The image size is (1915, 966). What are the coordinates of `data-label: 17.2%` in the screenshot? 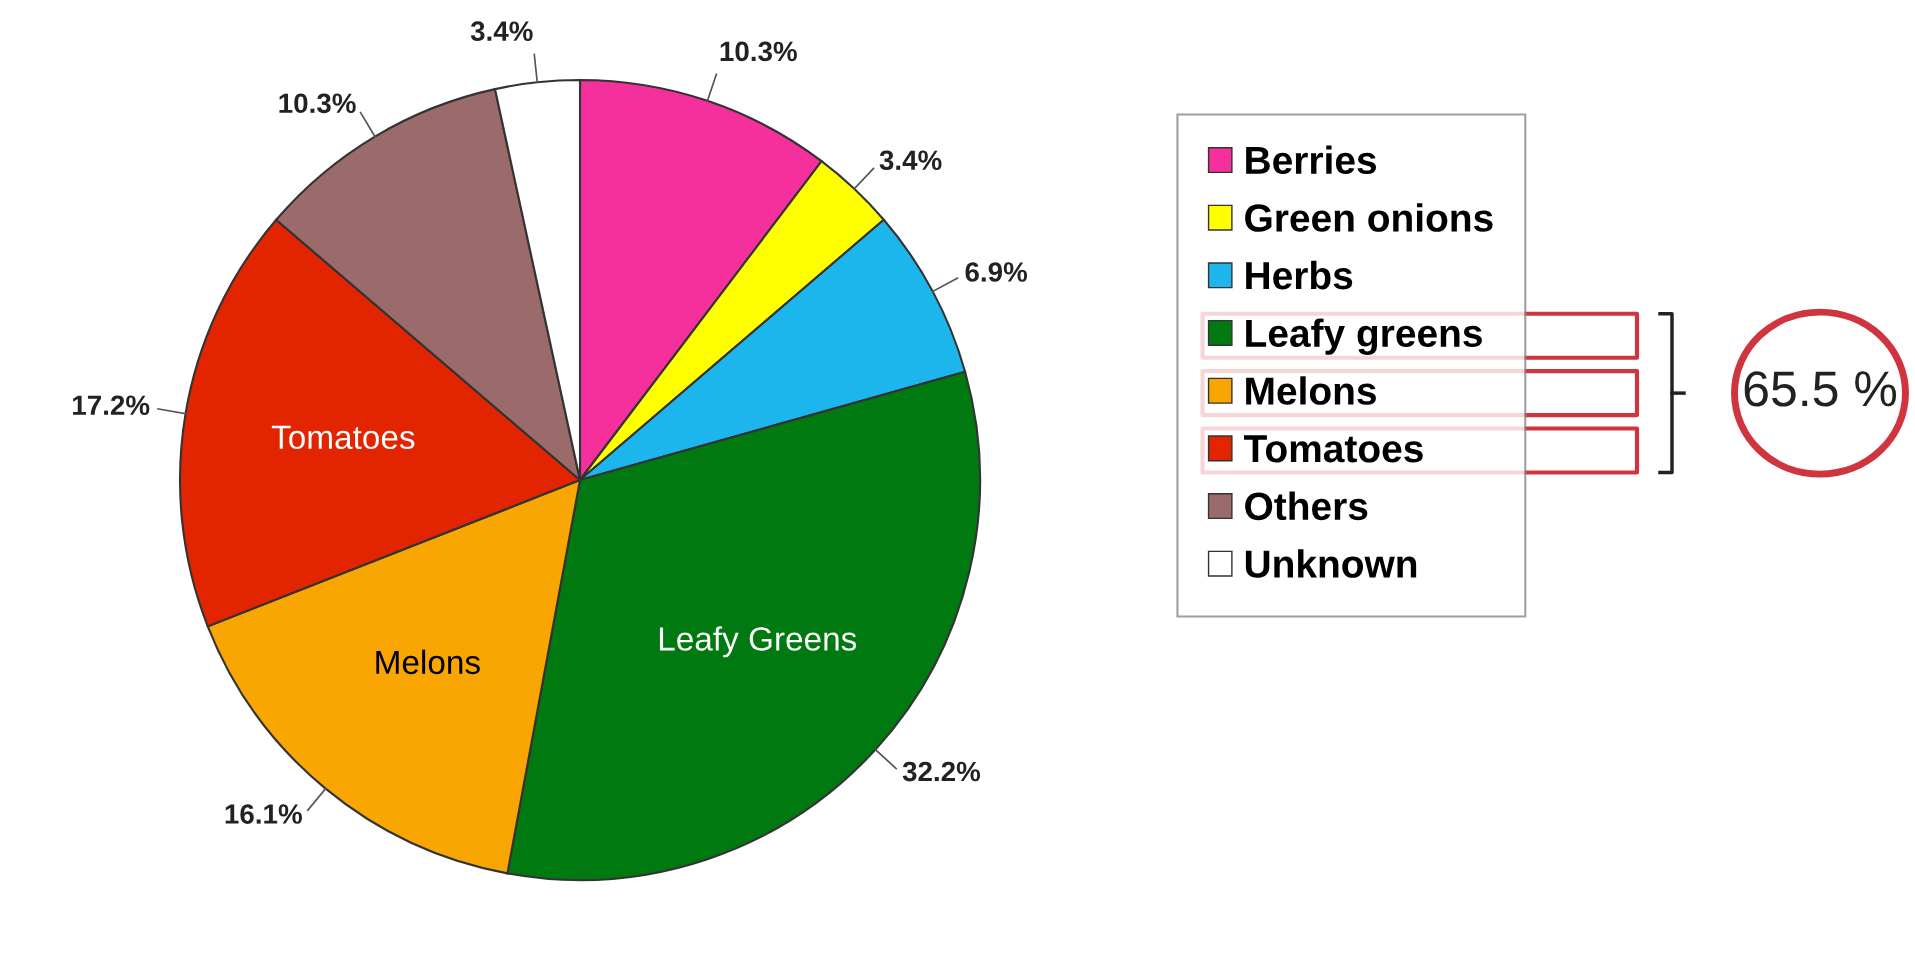 It's located at (111, 405).